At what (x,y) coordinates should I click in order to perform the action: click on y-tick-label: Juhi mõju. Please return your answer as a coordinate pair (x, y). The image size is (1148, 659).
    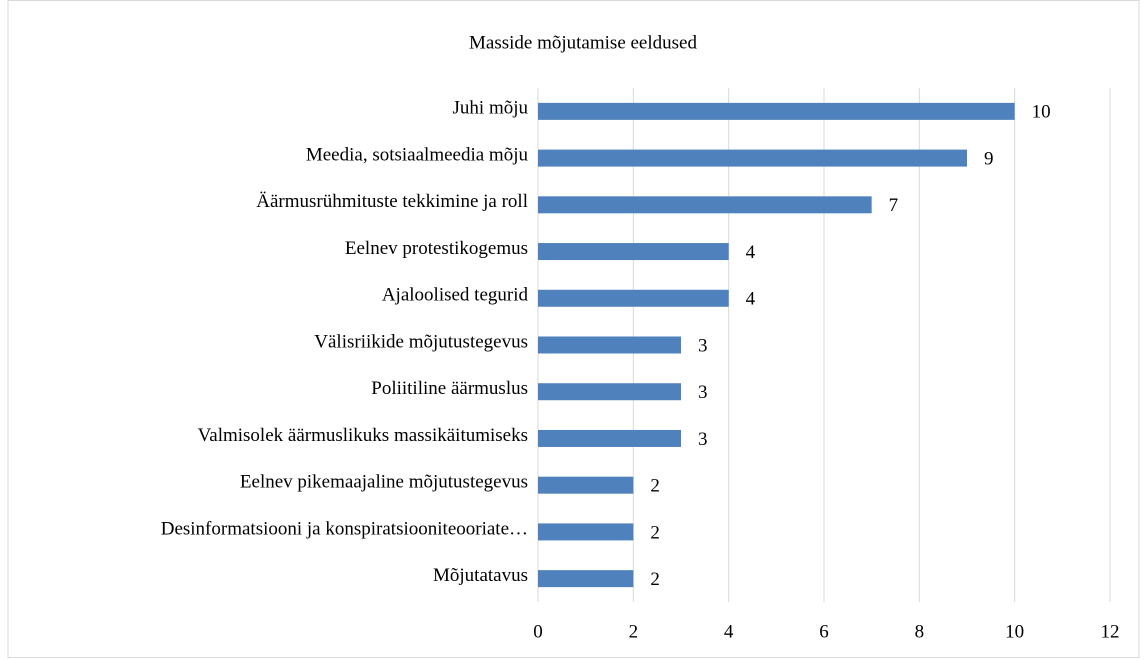
    Looking at the image, I should click on (491, 108).